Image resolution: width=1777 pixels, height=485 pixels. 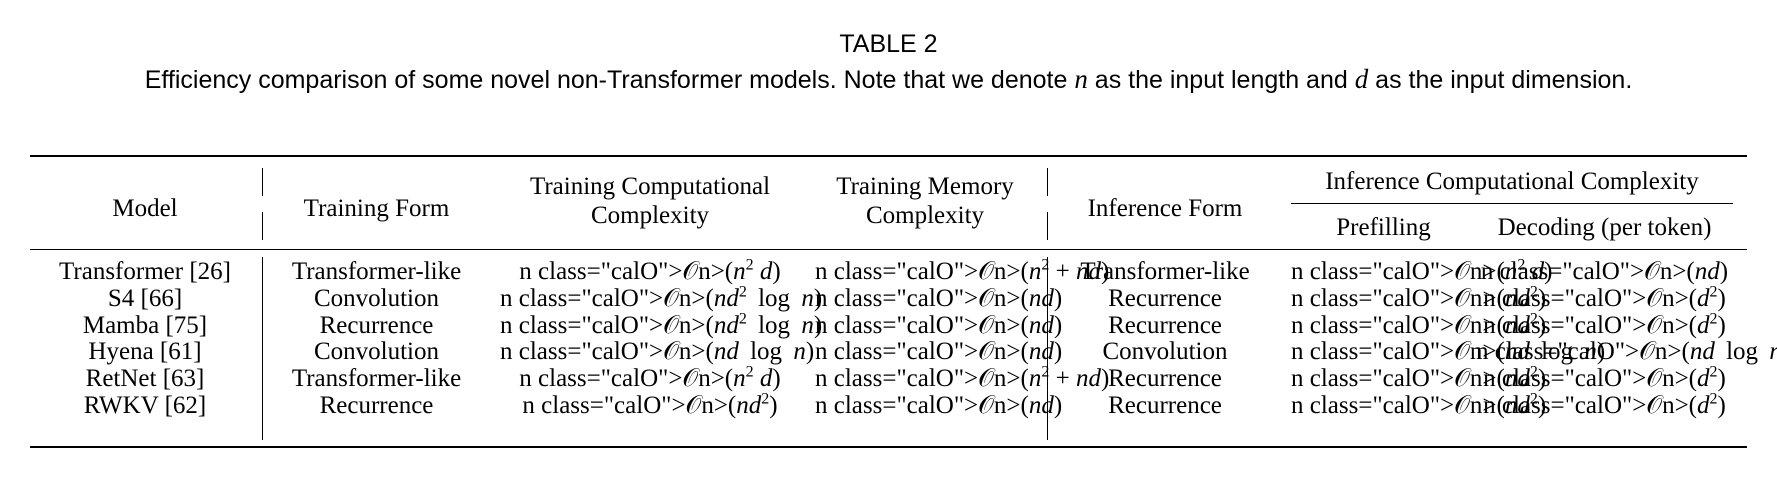 I want to click on table-label: TABLE 2, so click(x=888, y=44).